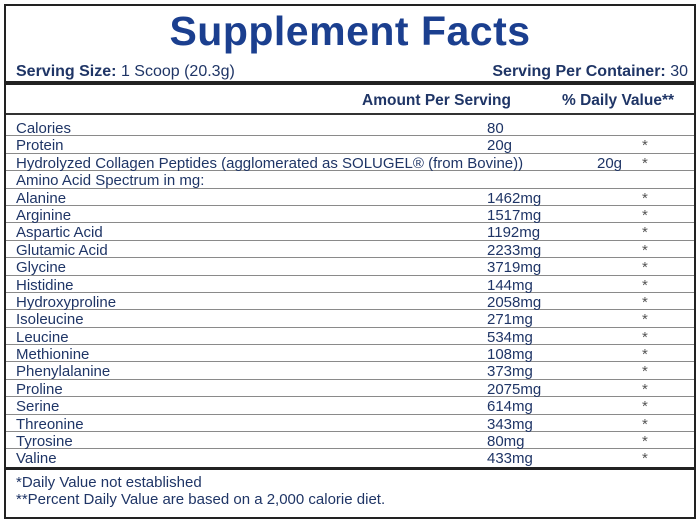 The height and width of the screenshot is (521, 700). I want to click on table-row: Histidine 144mg *, so click(350, 285).